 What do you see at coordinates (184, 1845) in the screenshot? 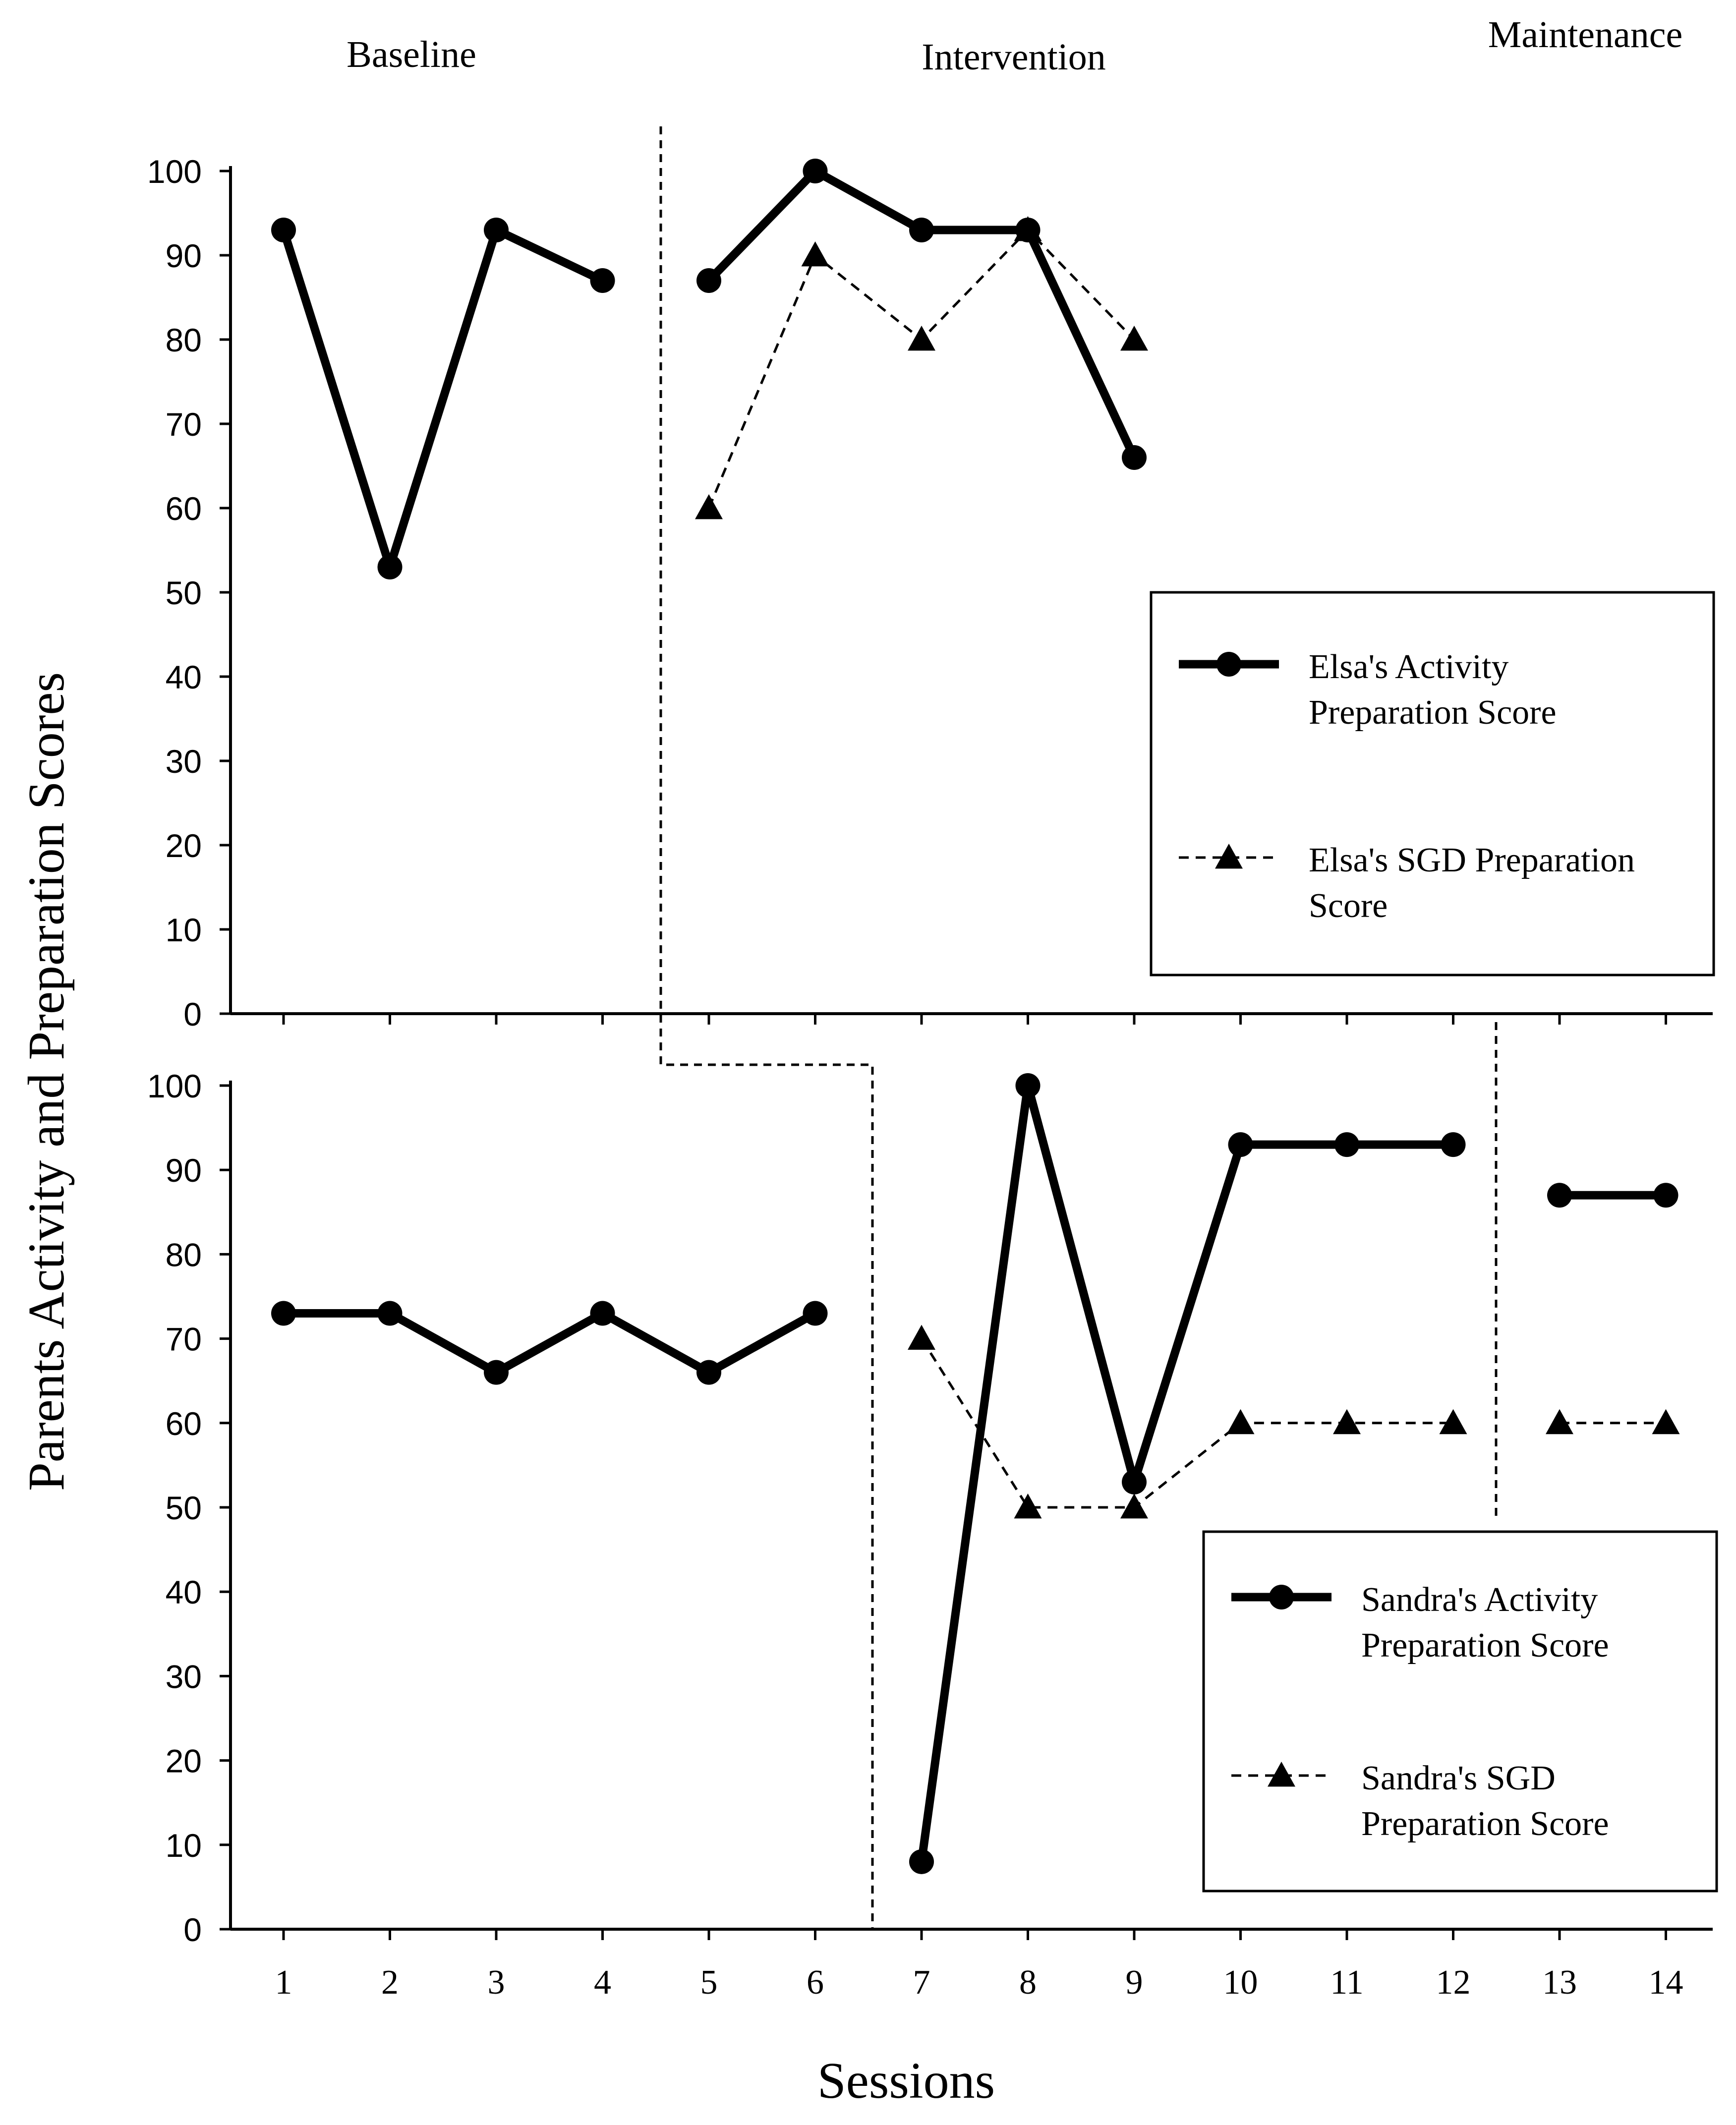
I see `bottom-y-tick-label-10: 10` at bounding box center [184, 1845].